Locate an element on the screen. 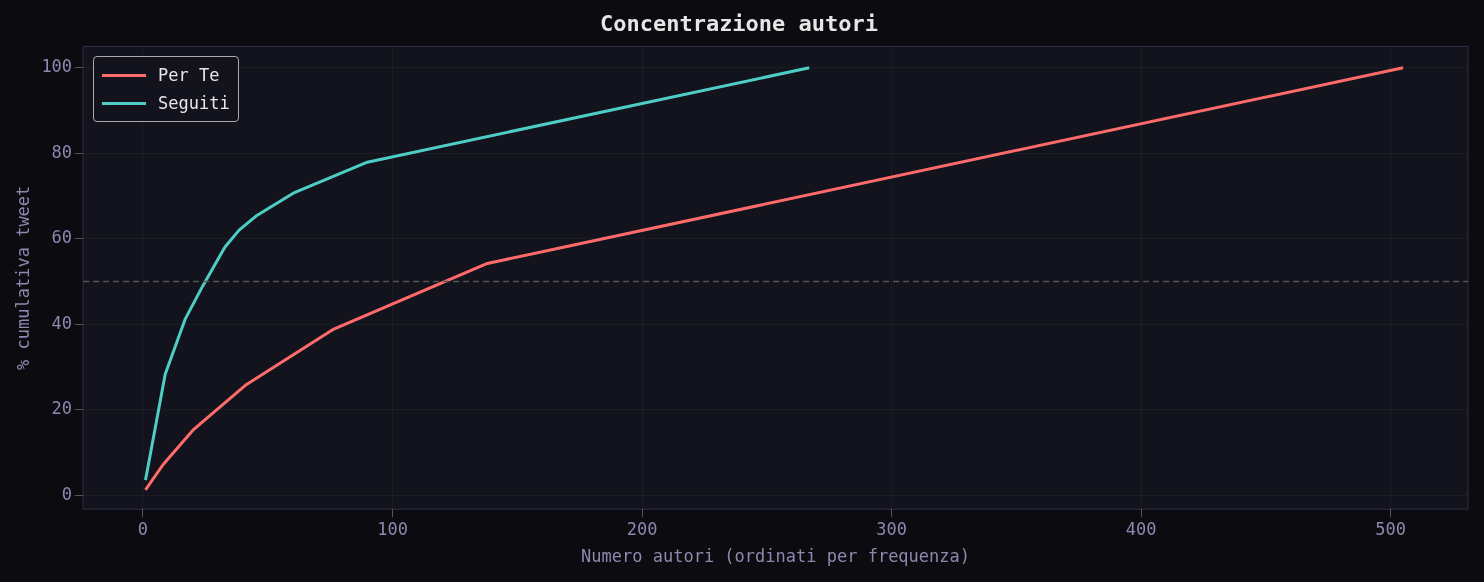 The width and height of the screenshot is (1484, 582). y-tick-label: 40 is located at coordinates (62, 322).